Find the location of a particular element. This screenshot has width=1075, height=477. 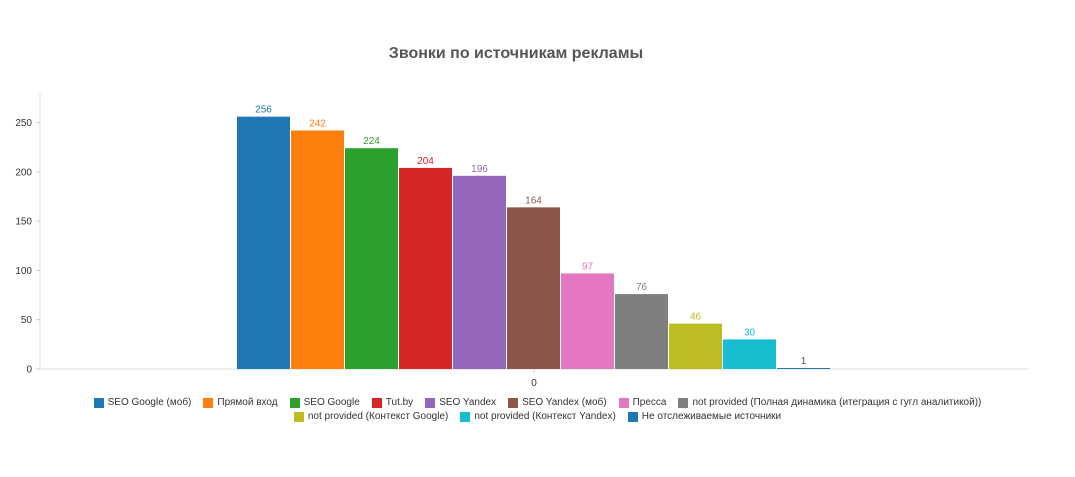

legend-label: SEO Google (моб) is located at coordinates (149, 402).